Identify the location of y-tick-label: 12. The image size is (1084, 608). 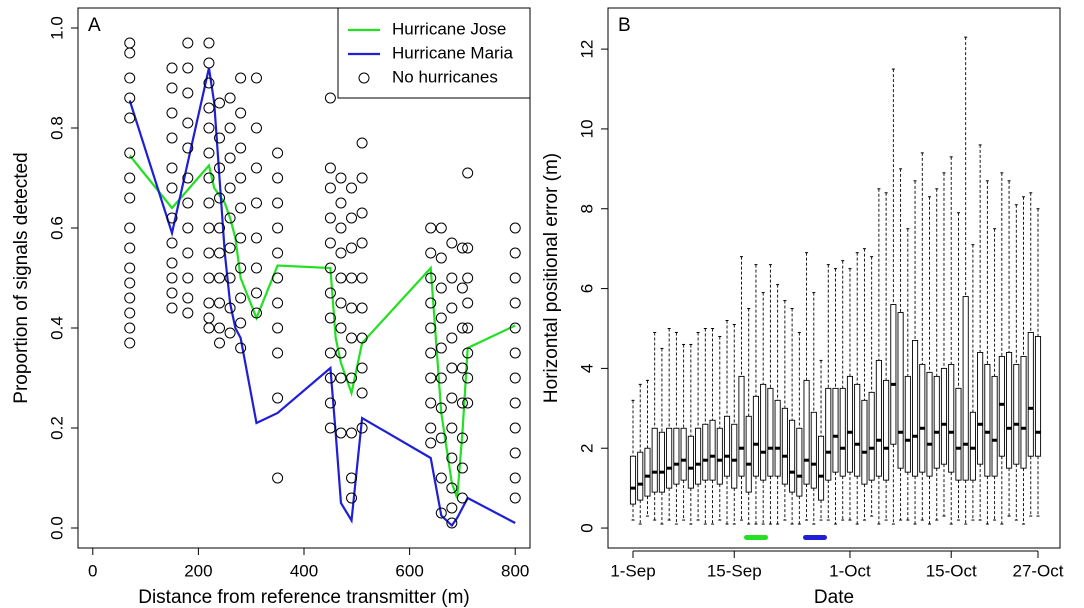
(586, 49).